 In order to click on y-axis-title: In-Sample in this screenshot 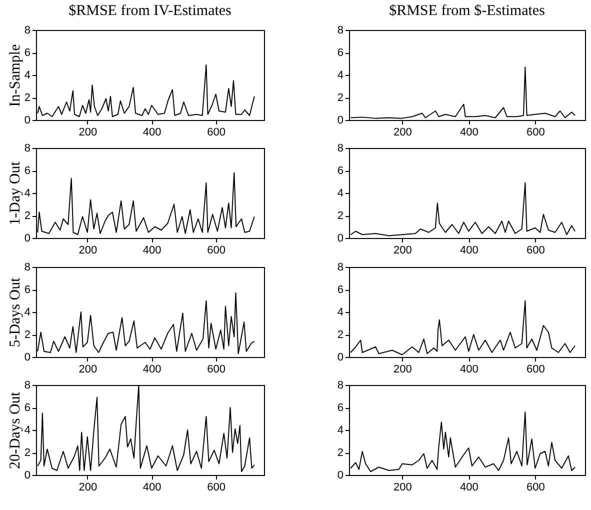, I will do `click(15, 75)`.